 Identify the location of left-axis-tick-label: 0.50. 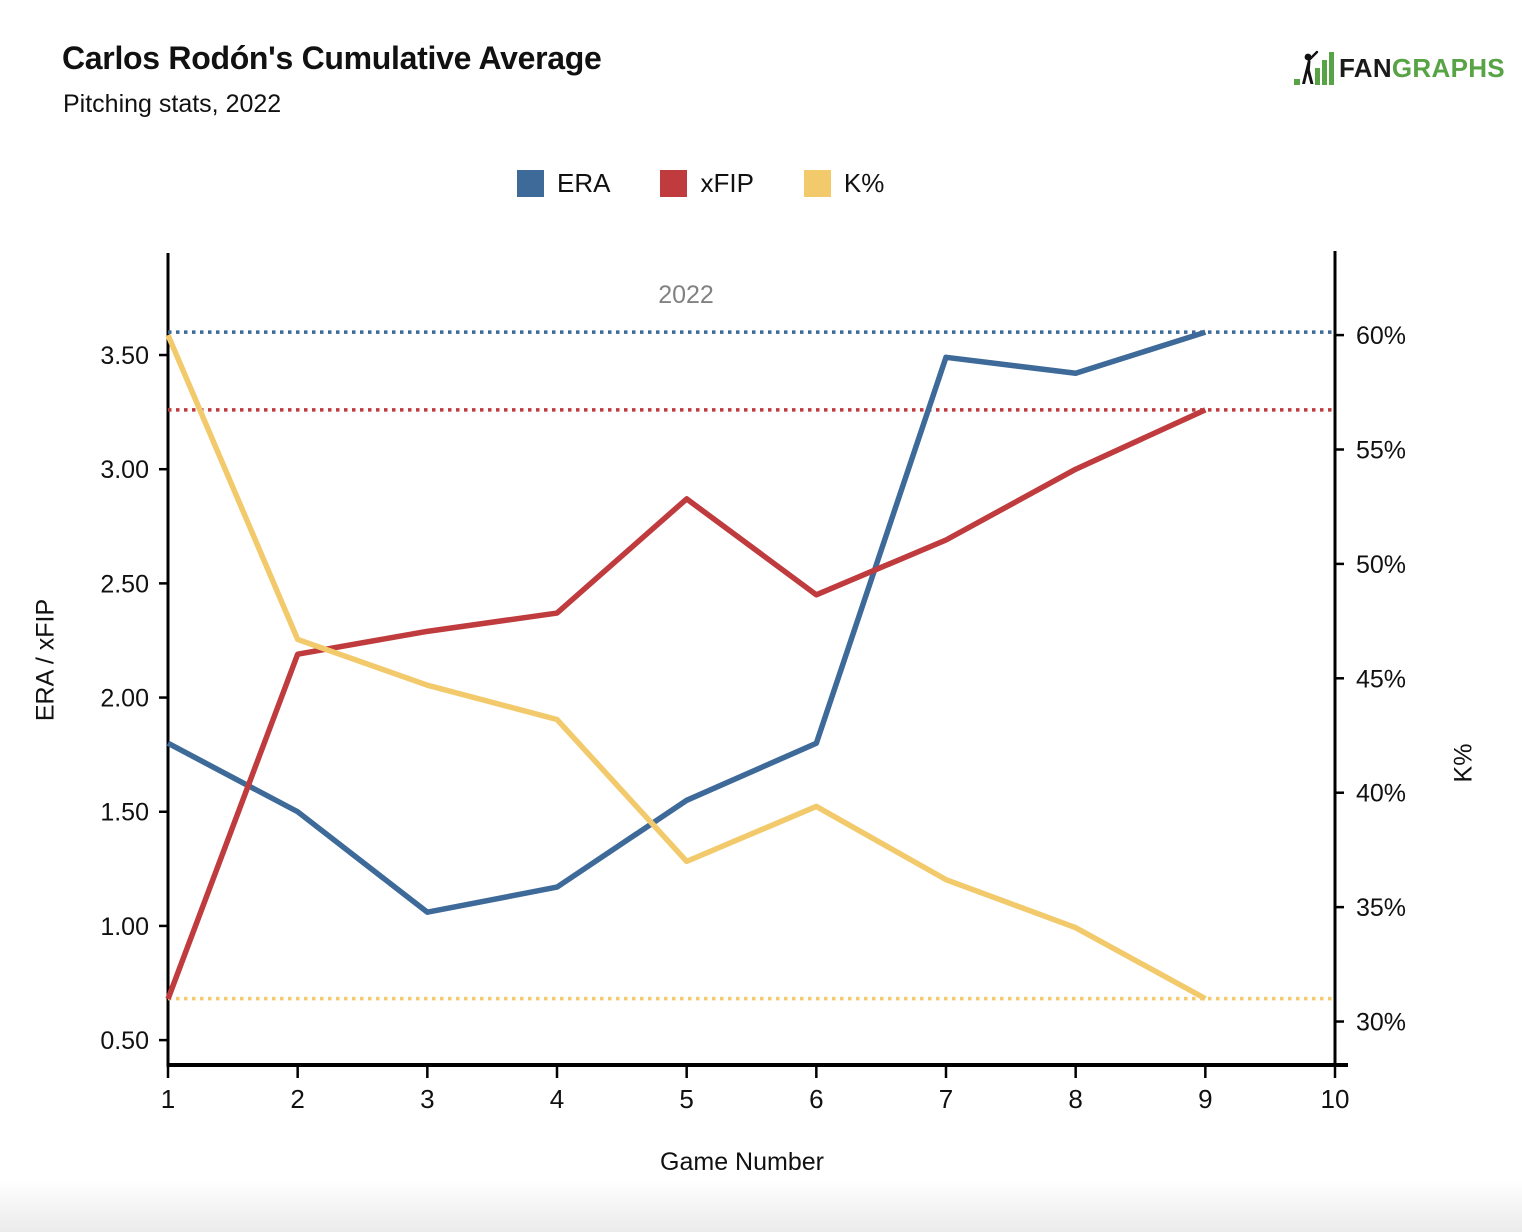
(124, 1041).